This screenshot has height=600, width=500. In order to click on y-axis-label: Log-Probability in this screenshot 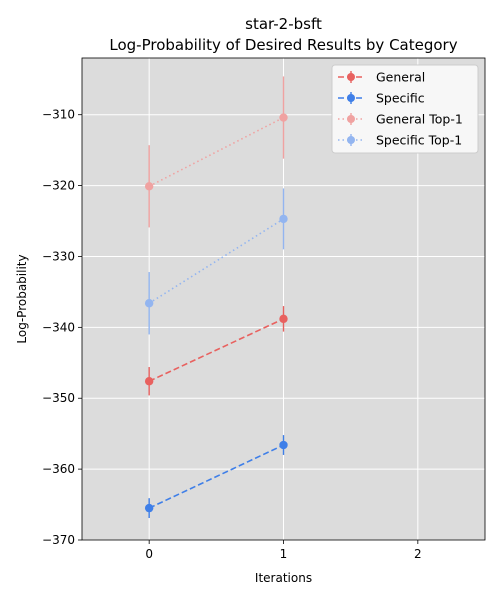, I will do `click(22, 298)`.